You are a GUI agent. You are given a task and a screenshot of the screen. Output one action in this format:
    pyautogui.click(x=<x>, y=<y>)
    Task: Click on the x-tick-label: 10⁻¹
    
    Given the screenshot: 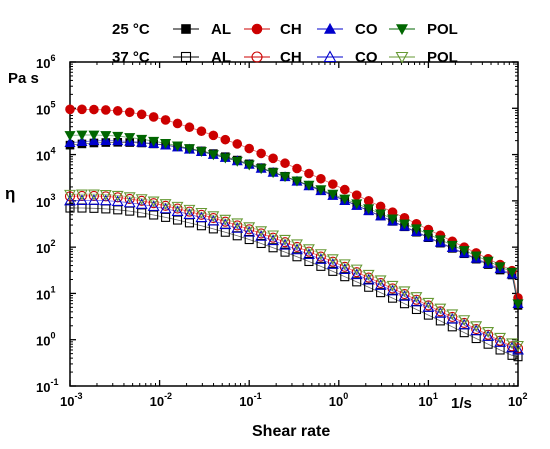 What is the action you would take?
    pyautogui.click(x=250, y=400)
    